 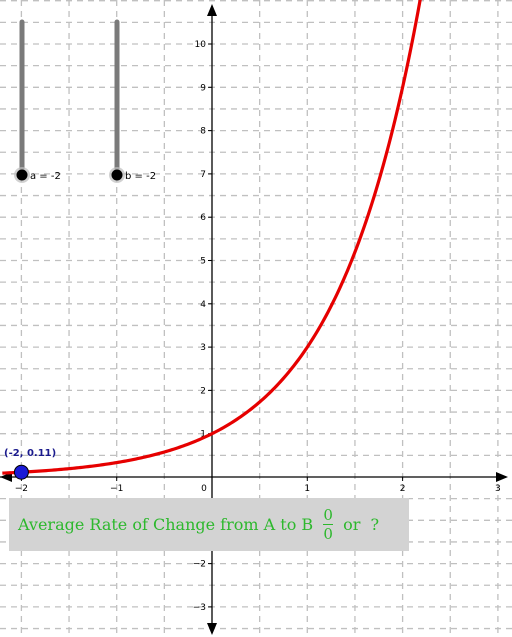 What do you see at coordinates (203, 305) in the screenshot?
I see `y-tick-label: 4` at bounding box center [203, 305].